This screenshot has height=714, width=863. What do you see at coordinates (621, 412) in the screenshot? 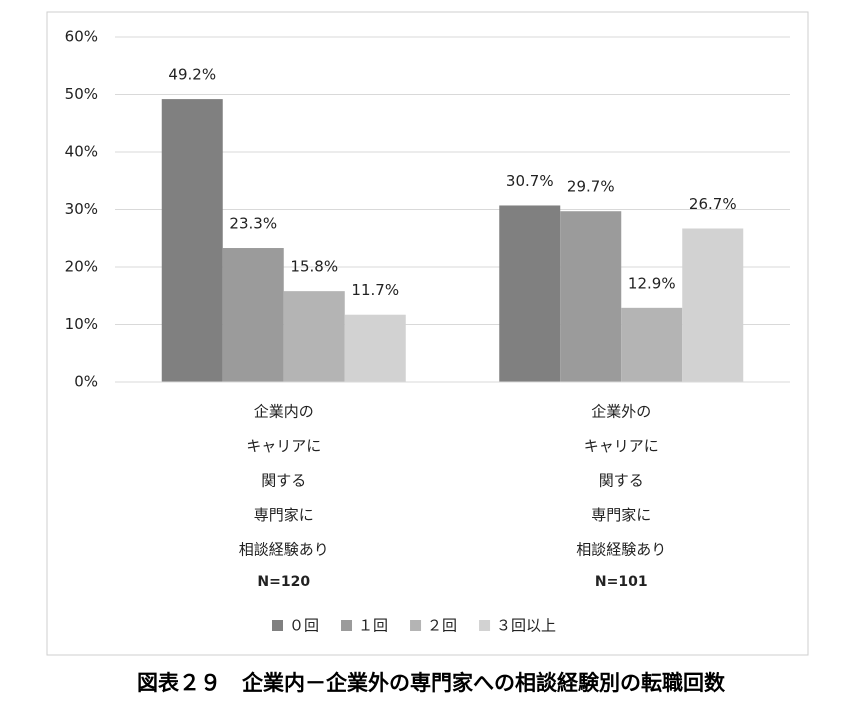
I see `category-label: 企業外の` at bounding box center [621, 412].